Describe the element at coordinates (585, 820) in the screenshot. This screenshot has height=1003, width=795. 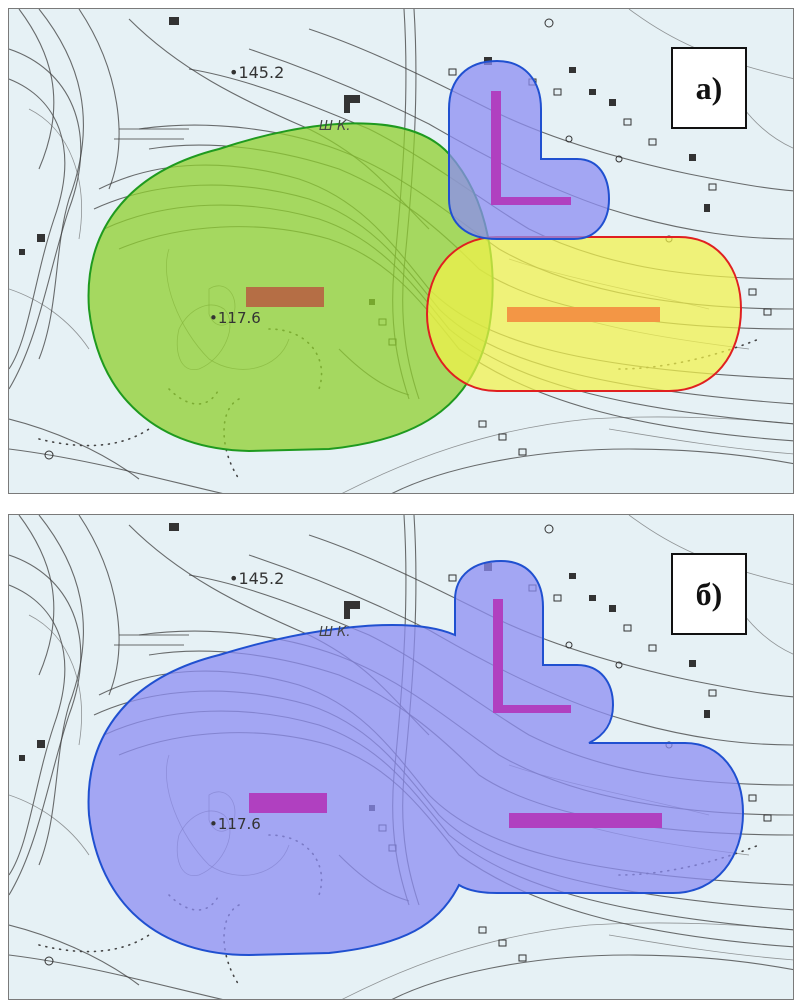
I see `purple-right-source` at that location.